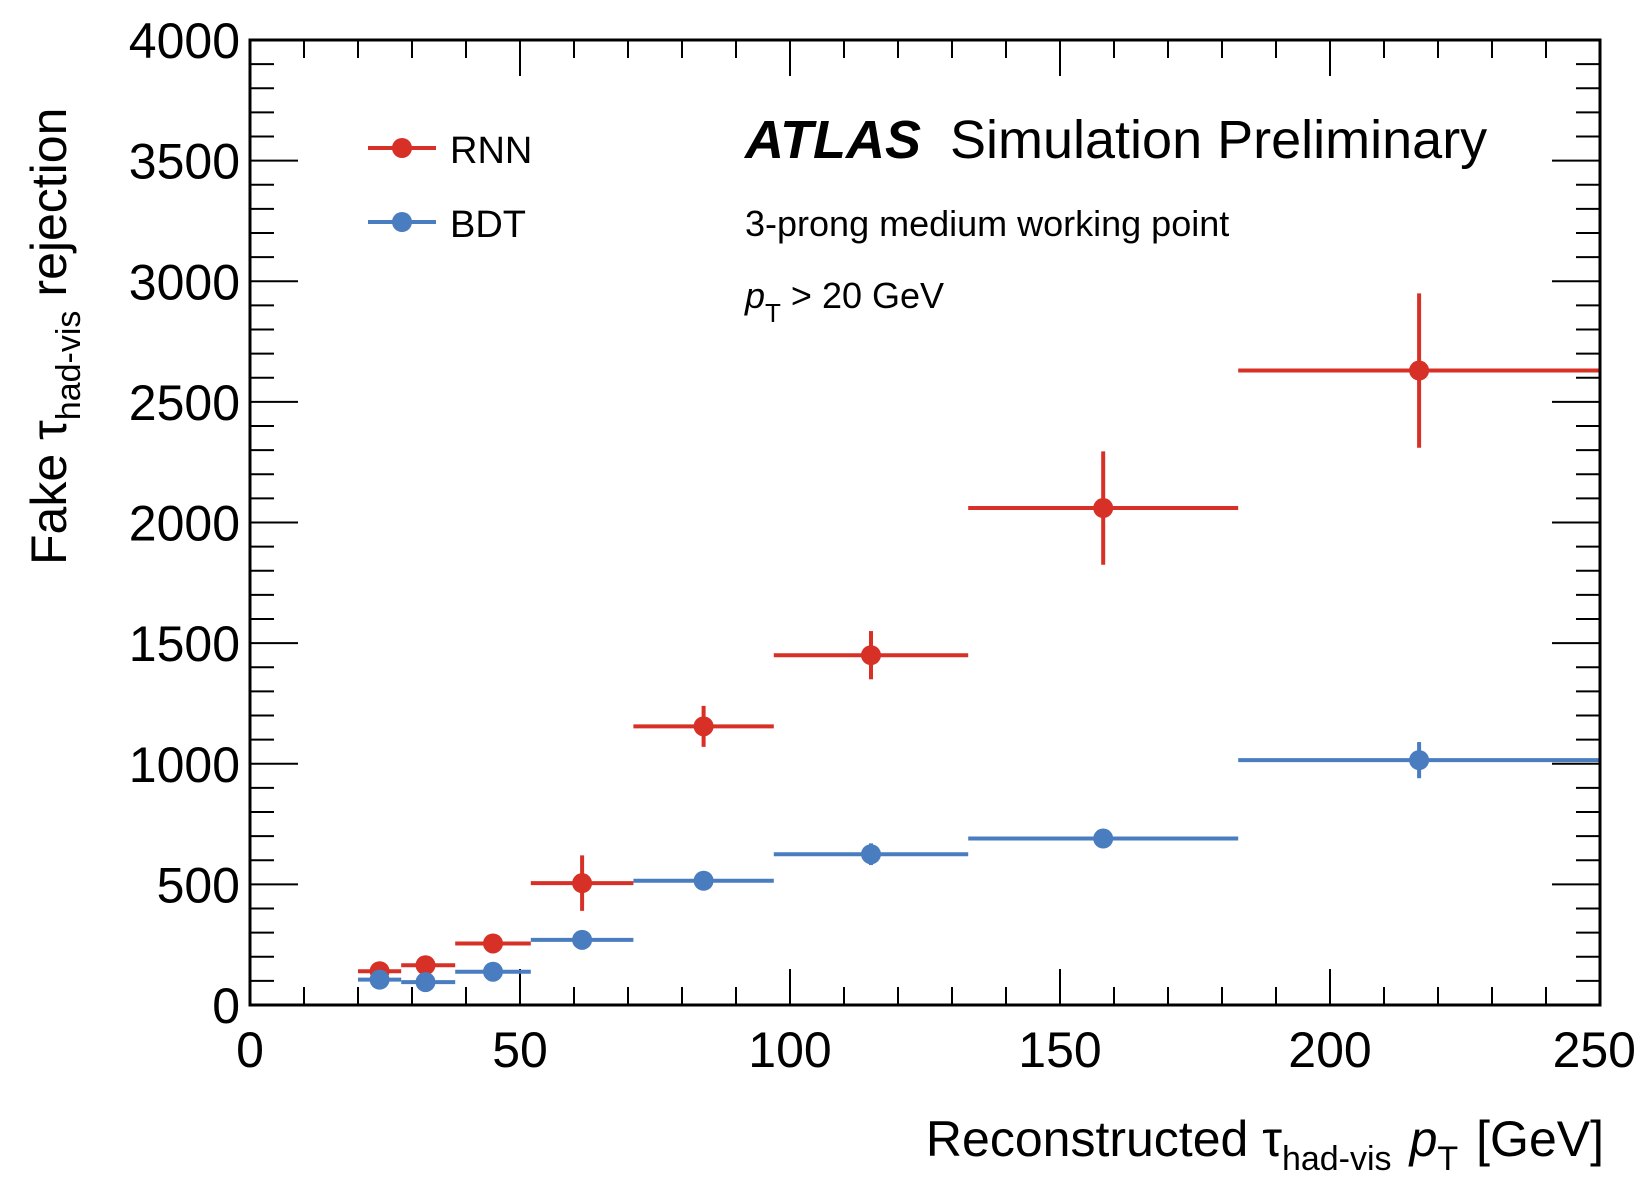  Describe the element at coordinates (198, 885) in the screenshot. I see `y-tick-label: 500` at that location.